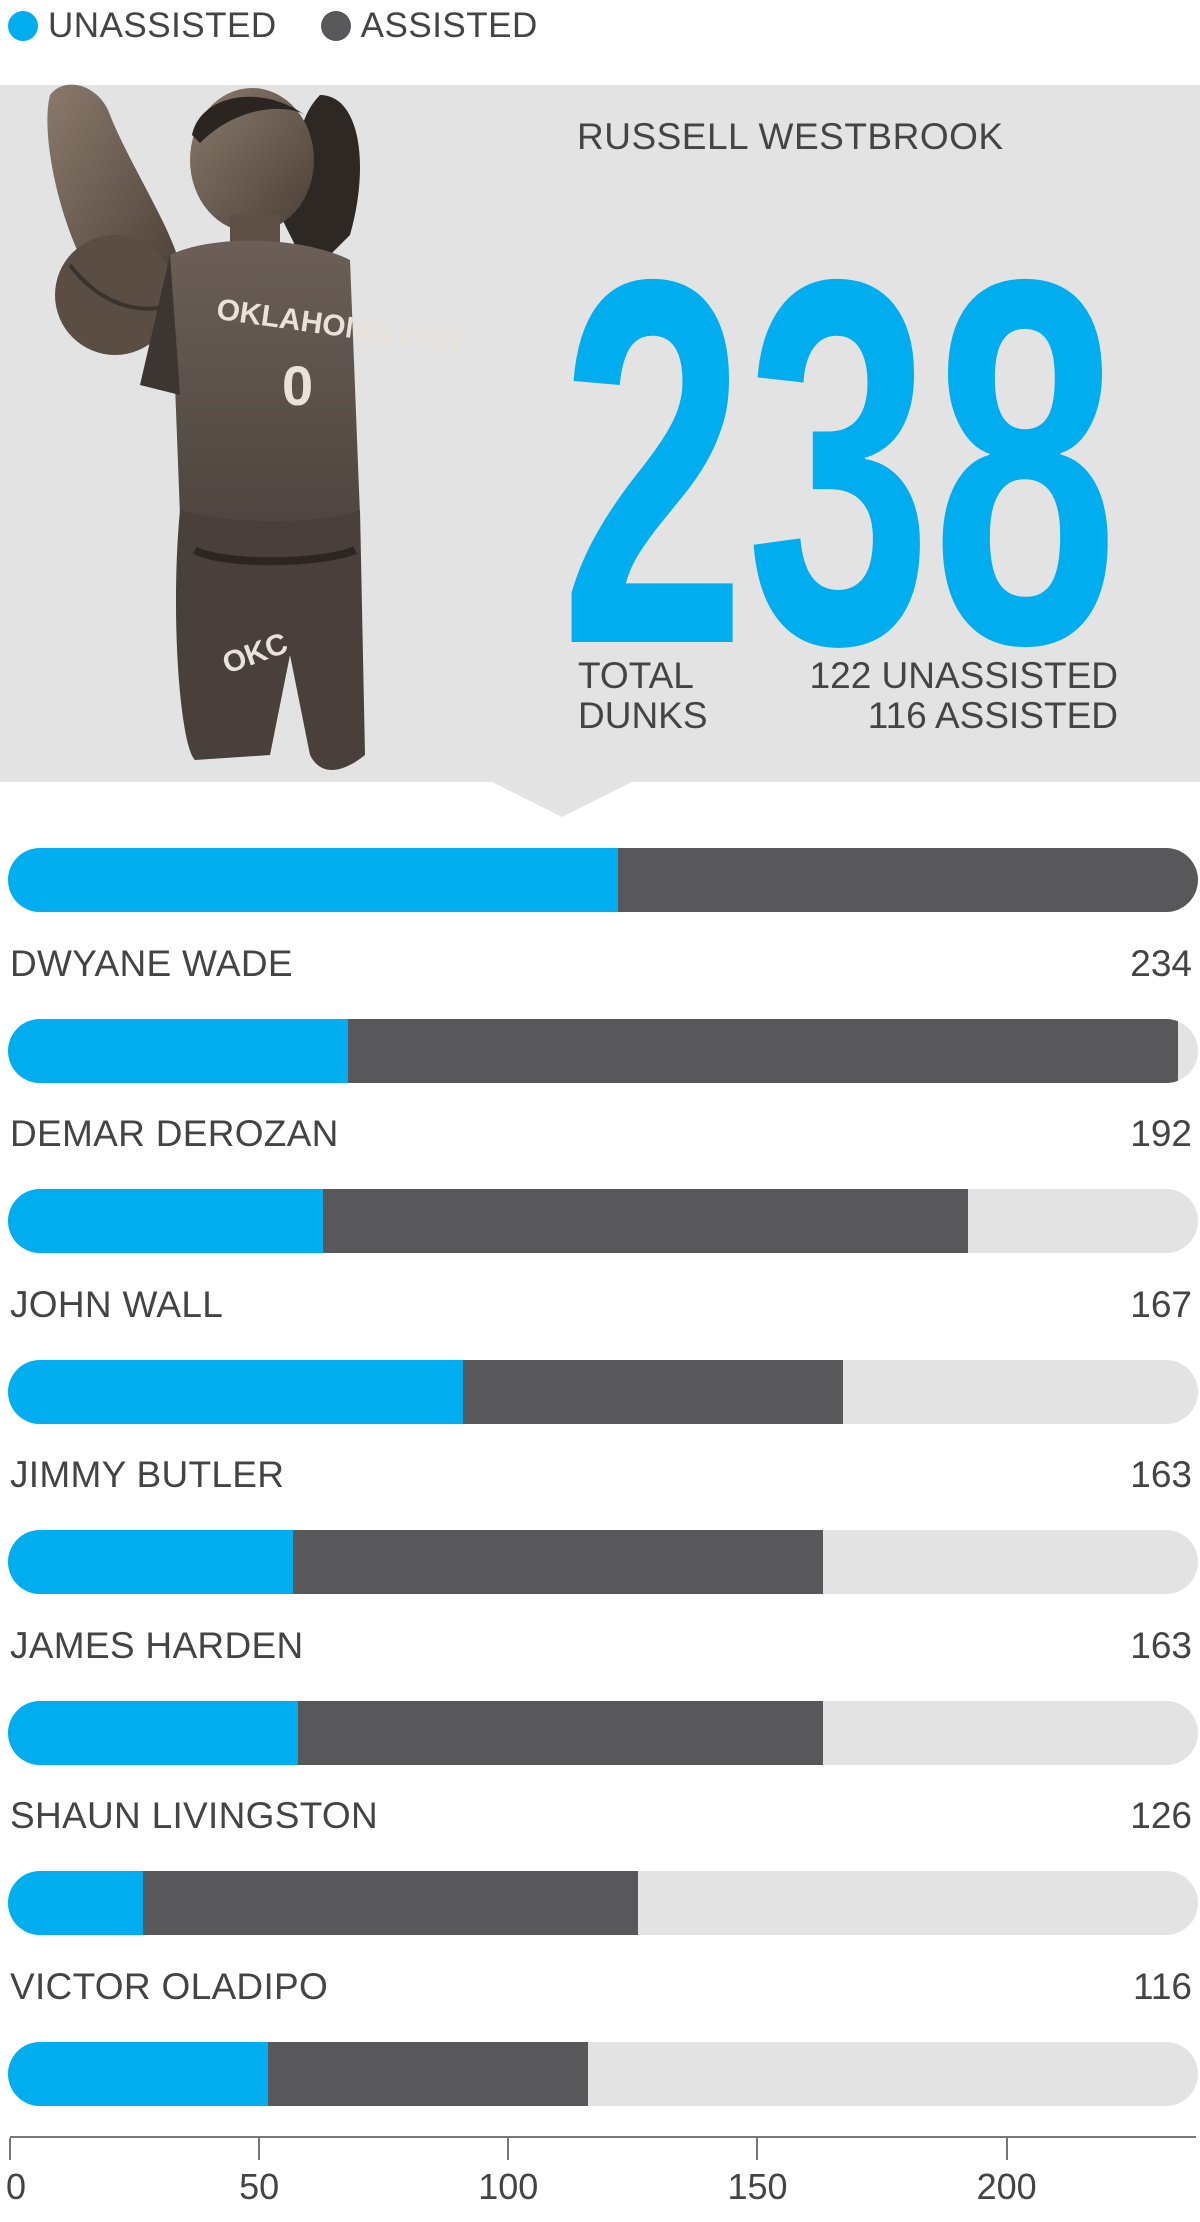 Image resolution: width=1200 pixels, height=2222 pixels. I want to click on legend-item-unassisted: UNASSISTED, so click(142, 26).